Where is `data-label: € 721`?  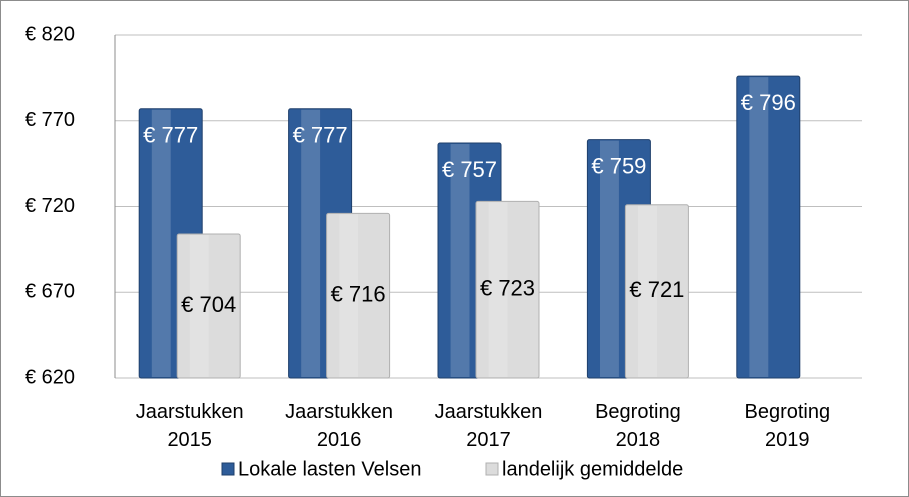 data-label: € 721 is located at coordinates (656, 289).